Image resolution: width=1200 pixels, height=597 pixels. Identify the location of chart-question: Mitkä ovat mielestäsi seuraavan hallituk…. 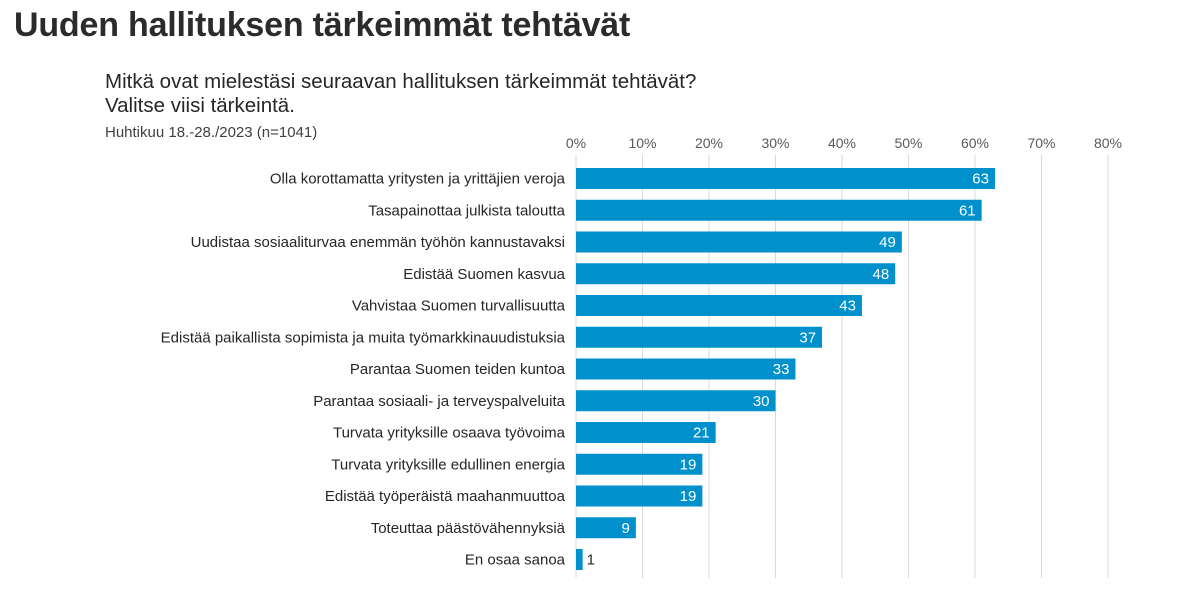
(400, 94).